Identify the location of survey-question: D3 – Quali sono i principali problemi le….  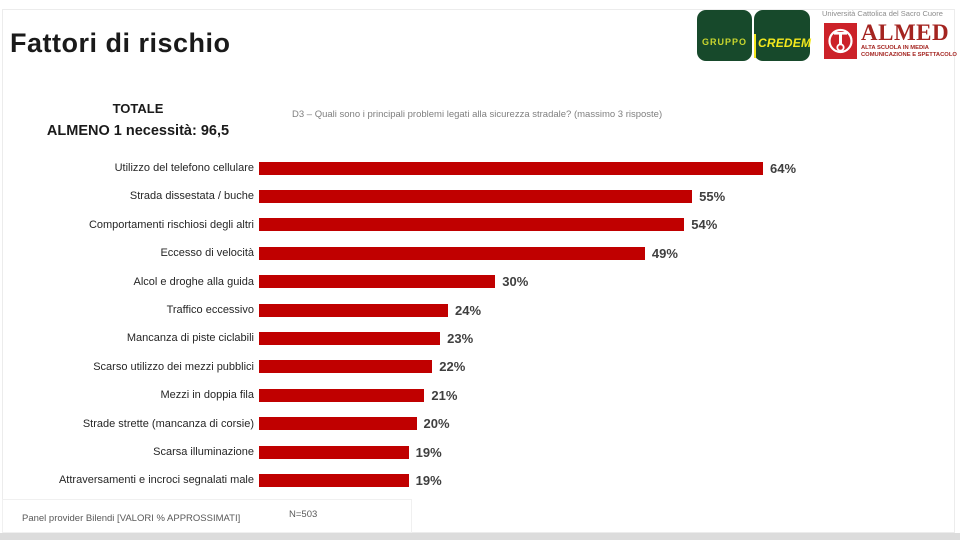
(477, 114).